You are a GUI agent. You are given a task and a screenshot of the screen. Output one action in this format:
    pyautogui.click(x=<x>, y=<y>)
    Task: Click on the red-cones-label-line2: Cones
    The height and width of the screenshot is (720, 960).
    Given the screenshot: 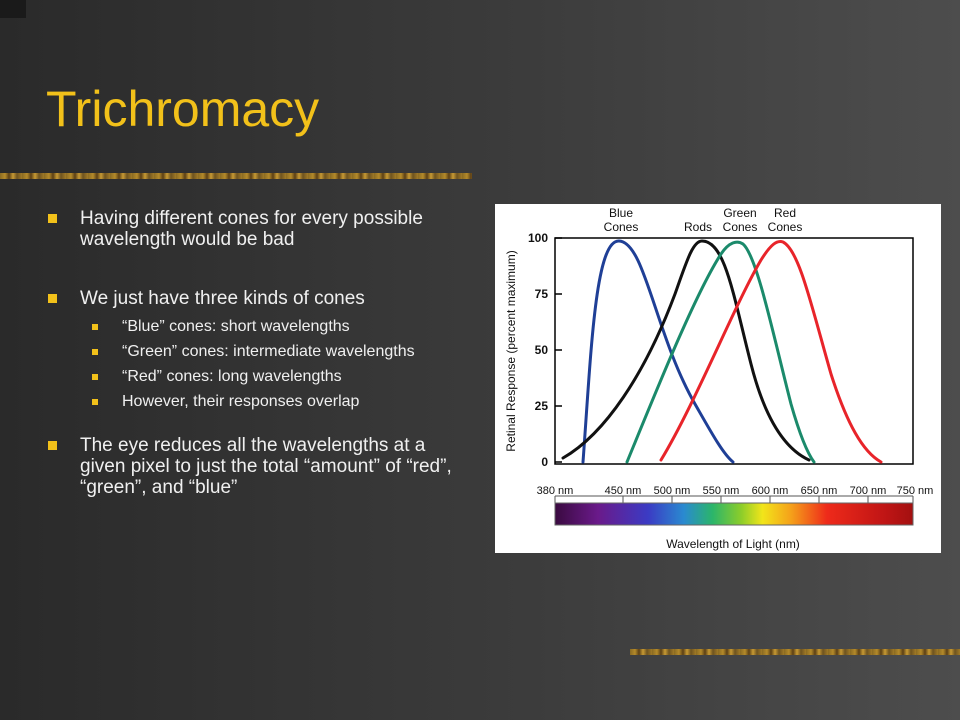 What is the action you would take?
    pyautogui.click(x=785, y=227)
    